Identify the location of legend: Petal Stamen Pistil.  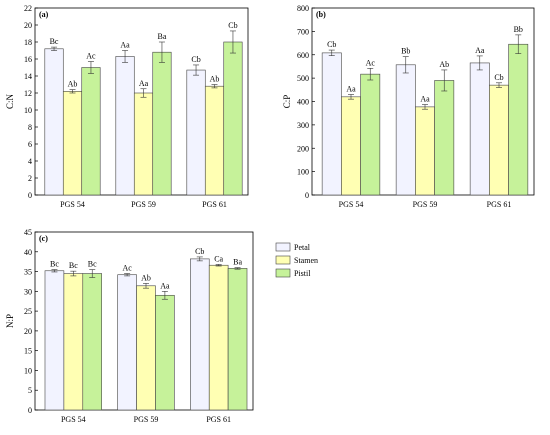
(300, 262).